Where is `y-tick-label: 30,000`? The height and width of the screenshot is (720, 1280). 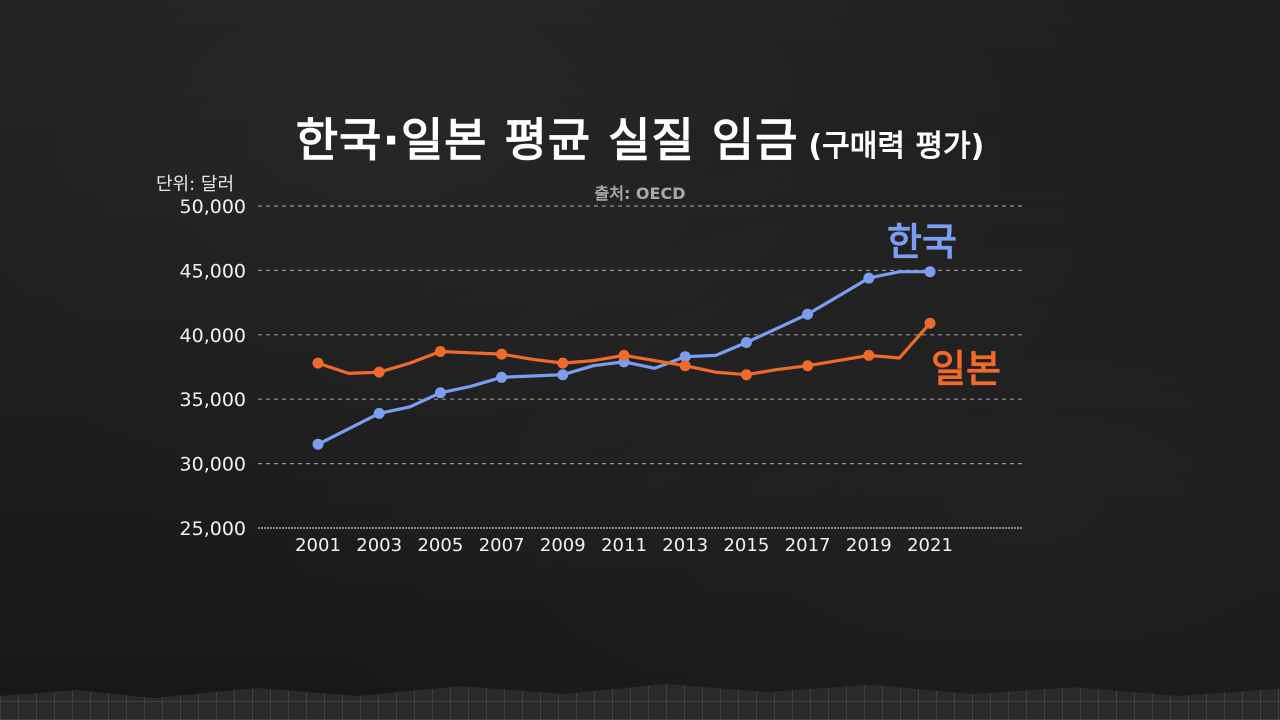
y-tick-label: 30,000 is located at coordinates (213, 465).